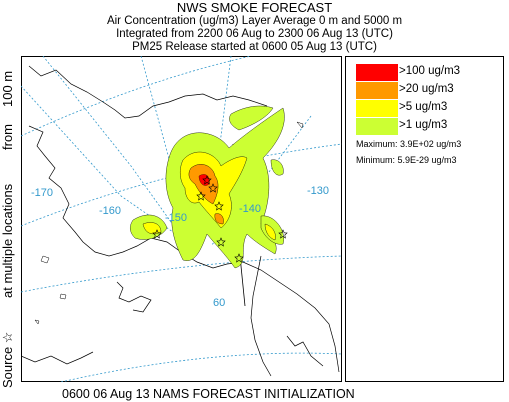 The height and width of the screenshot is (402, 509). What do you see at coordinates (110, 211) in the screenshot?
I see `lon-label-160: -160` at bounding box center [110, 211].